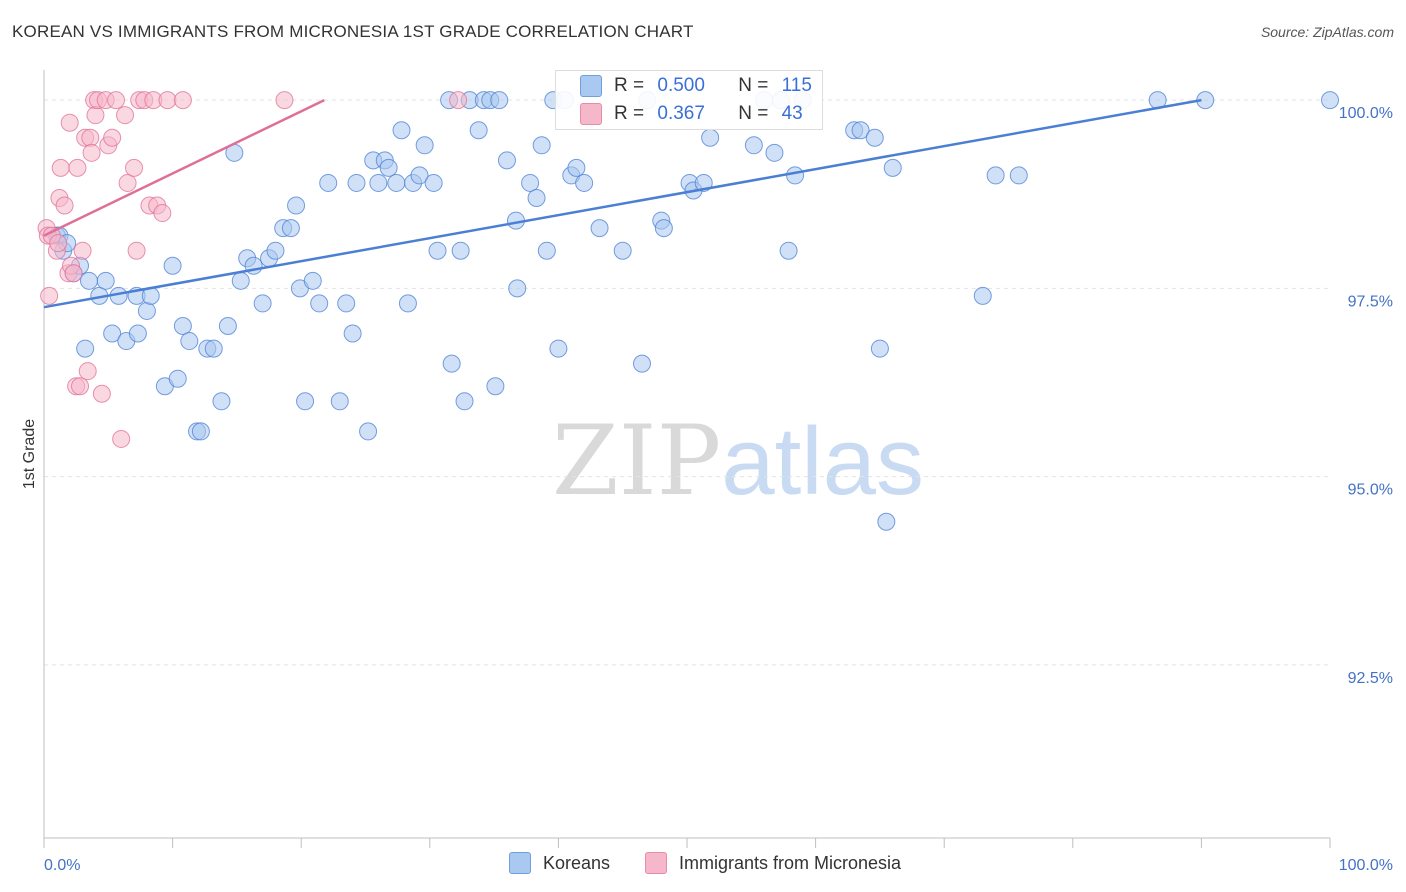  Describe the element at coordinates (796, 85) in the screenshot. I see `legend-n-value-koreans: 115` at that location.